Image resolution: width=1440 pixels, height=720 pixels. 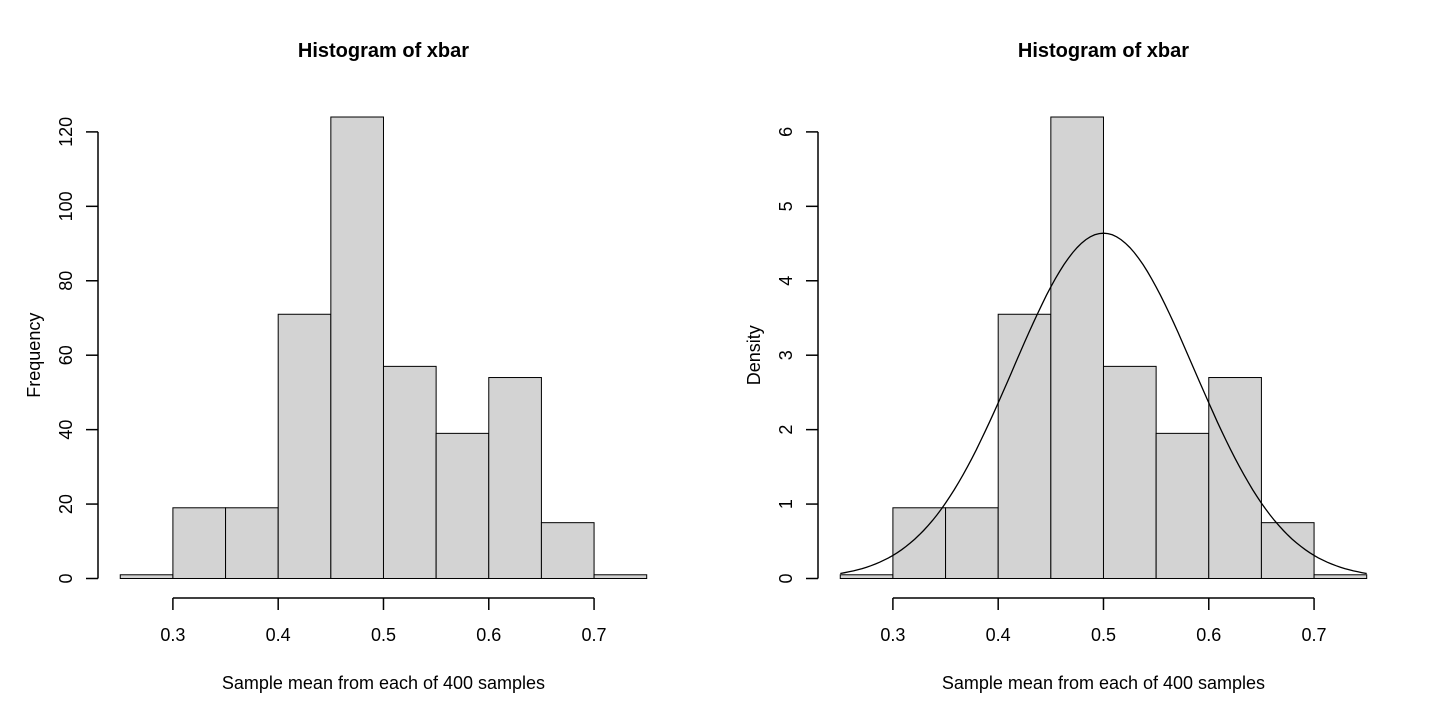 I want to click on y-tick-label: 5, so click(x=786, y=206).